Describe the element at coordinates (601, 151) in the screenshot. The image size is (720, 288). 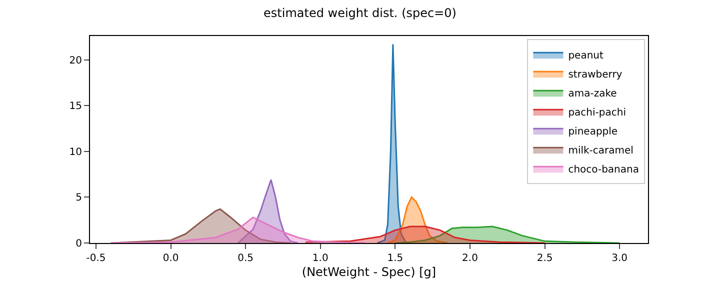
I see `legend-label: milk-caramel` at that location.